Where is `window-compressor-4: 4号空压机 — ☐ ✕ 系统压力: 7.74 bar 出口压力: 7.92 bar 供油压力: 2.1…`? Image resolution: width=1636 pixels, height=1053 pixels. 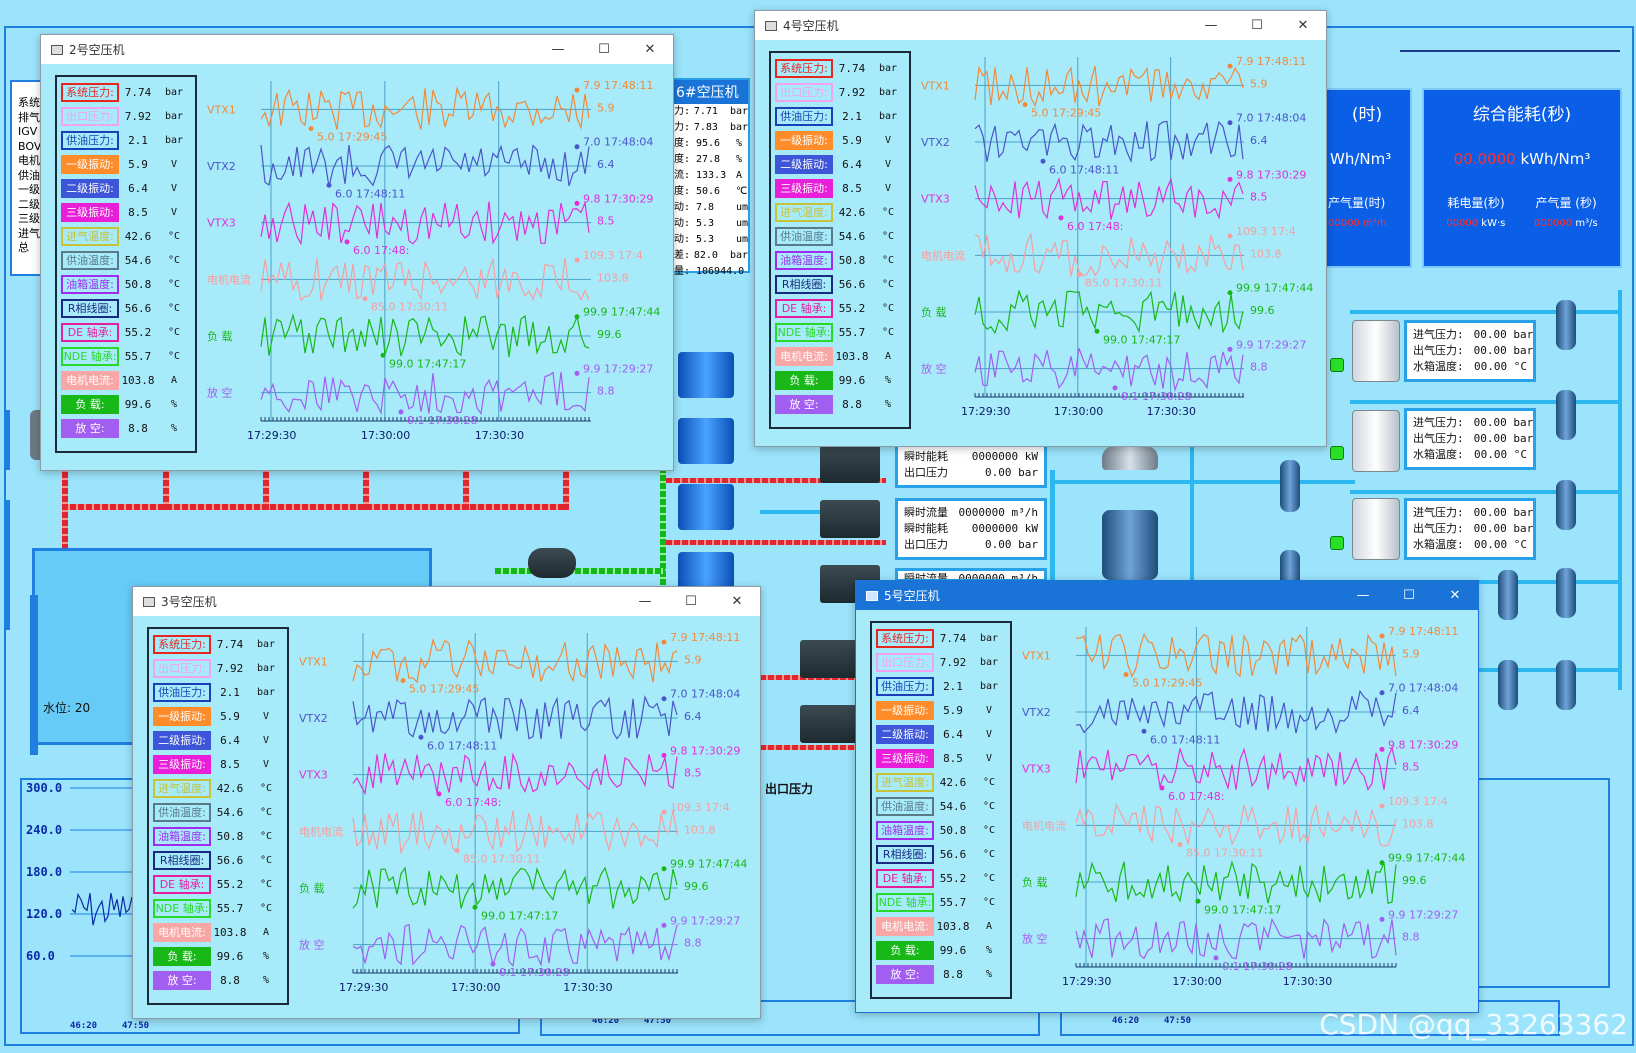 window-compressor-4: 4号空压机 — ☐ ✕ 系统压力: 7.74 bar 出口压力: 7.92 bar 供油压力: 2.1… is located at coordinates (1040, 228).